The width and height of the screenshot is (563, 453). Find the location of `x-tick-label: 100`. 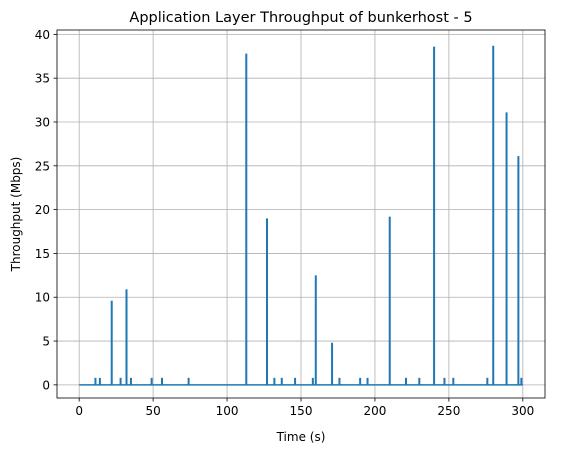

x-tick-label: 100 is located at coordinates (227, 411).